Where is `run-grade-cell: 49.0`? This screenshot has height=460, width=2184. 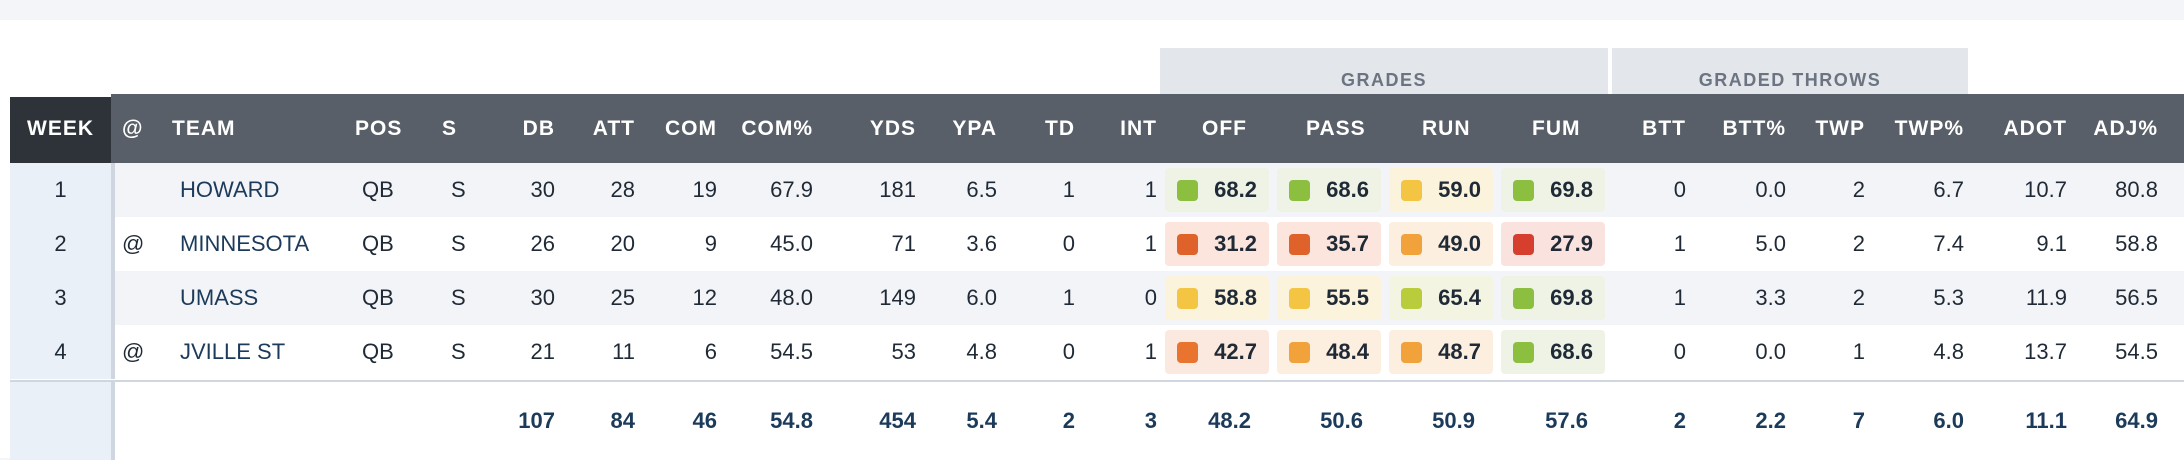 run-grade-cell: 49.0 is located at coordinates (1441, 244).